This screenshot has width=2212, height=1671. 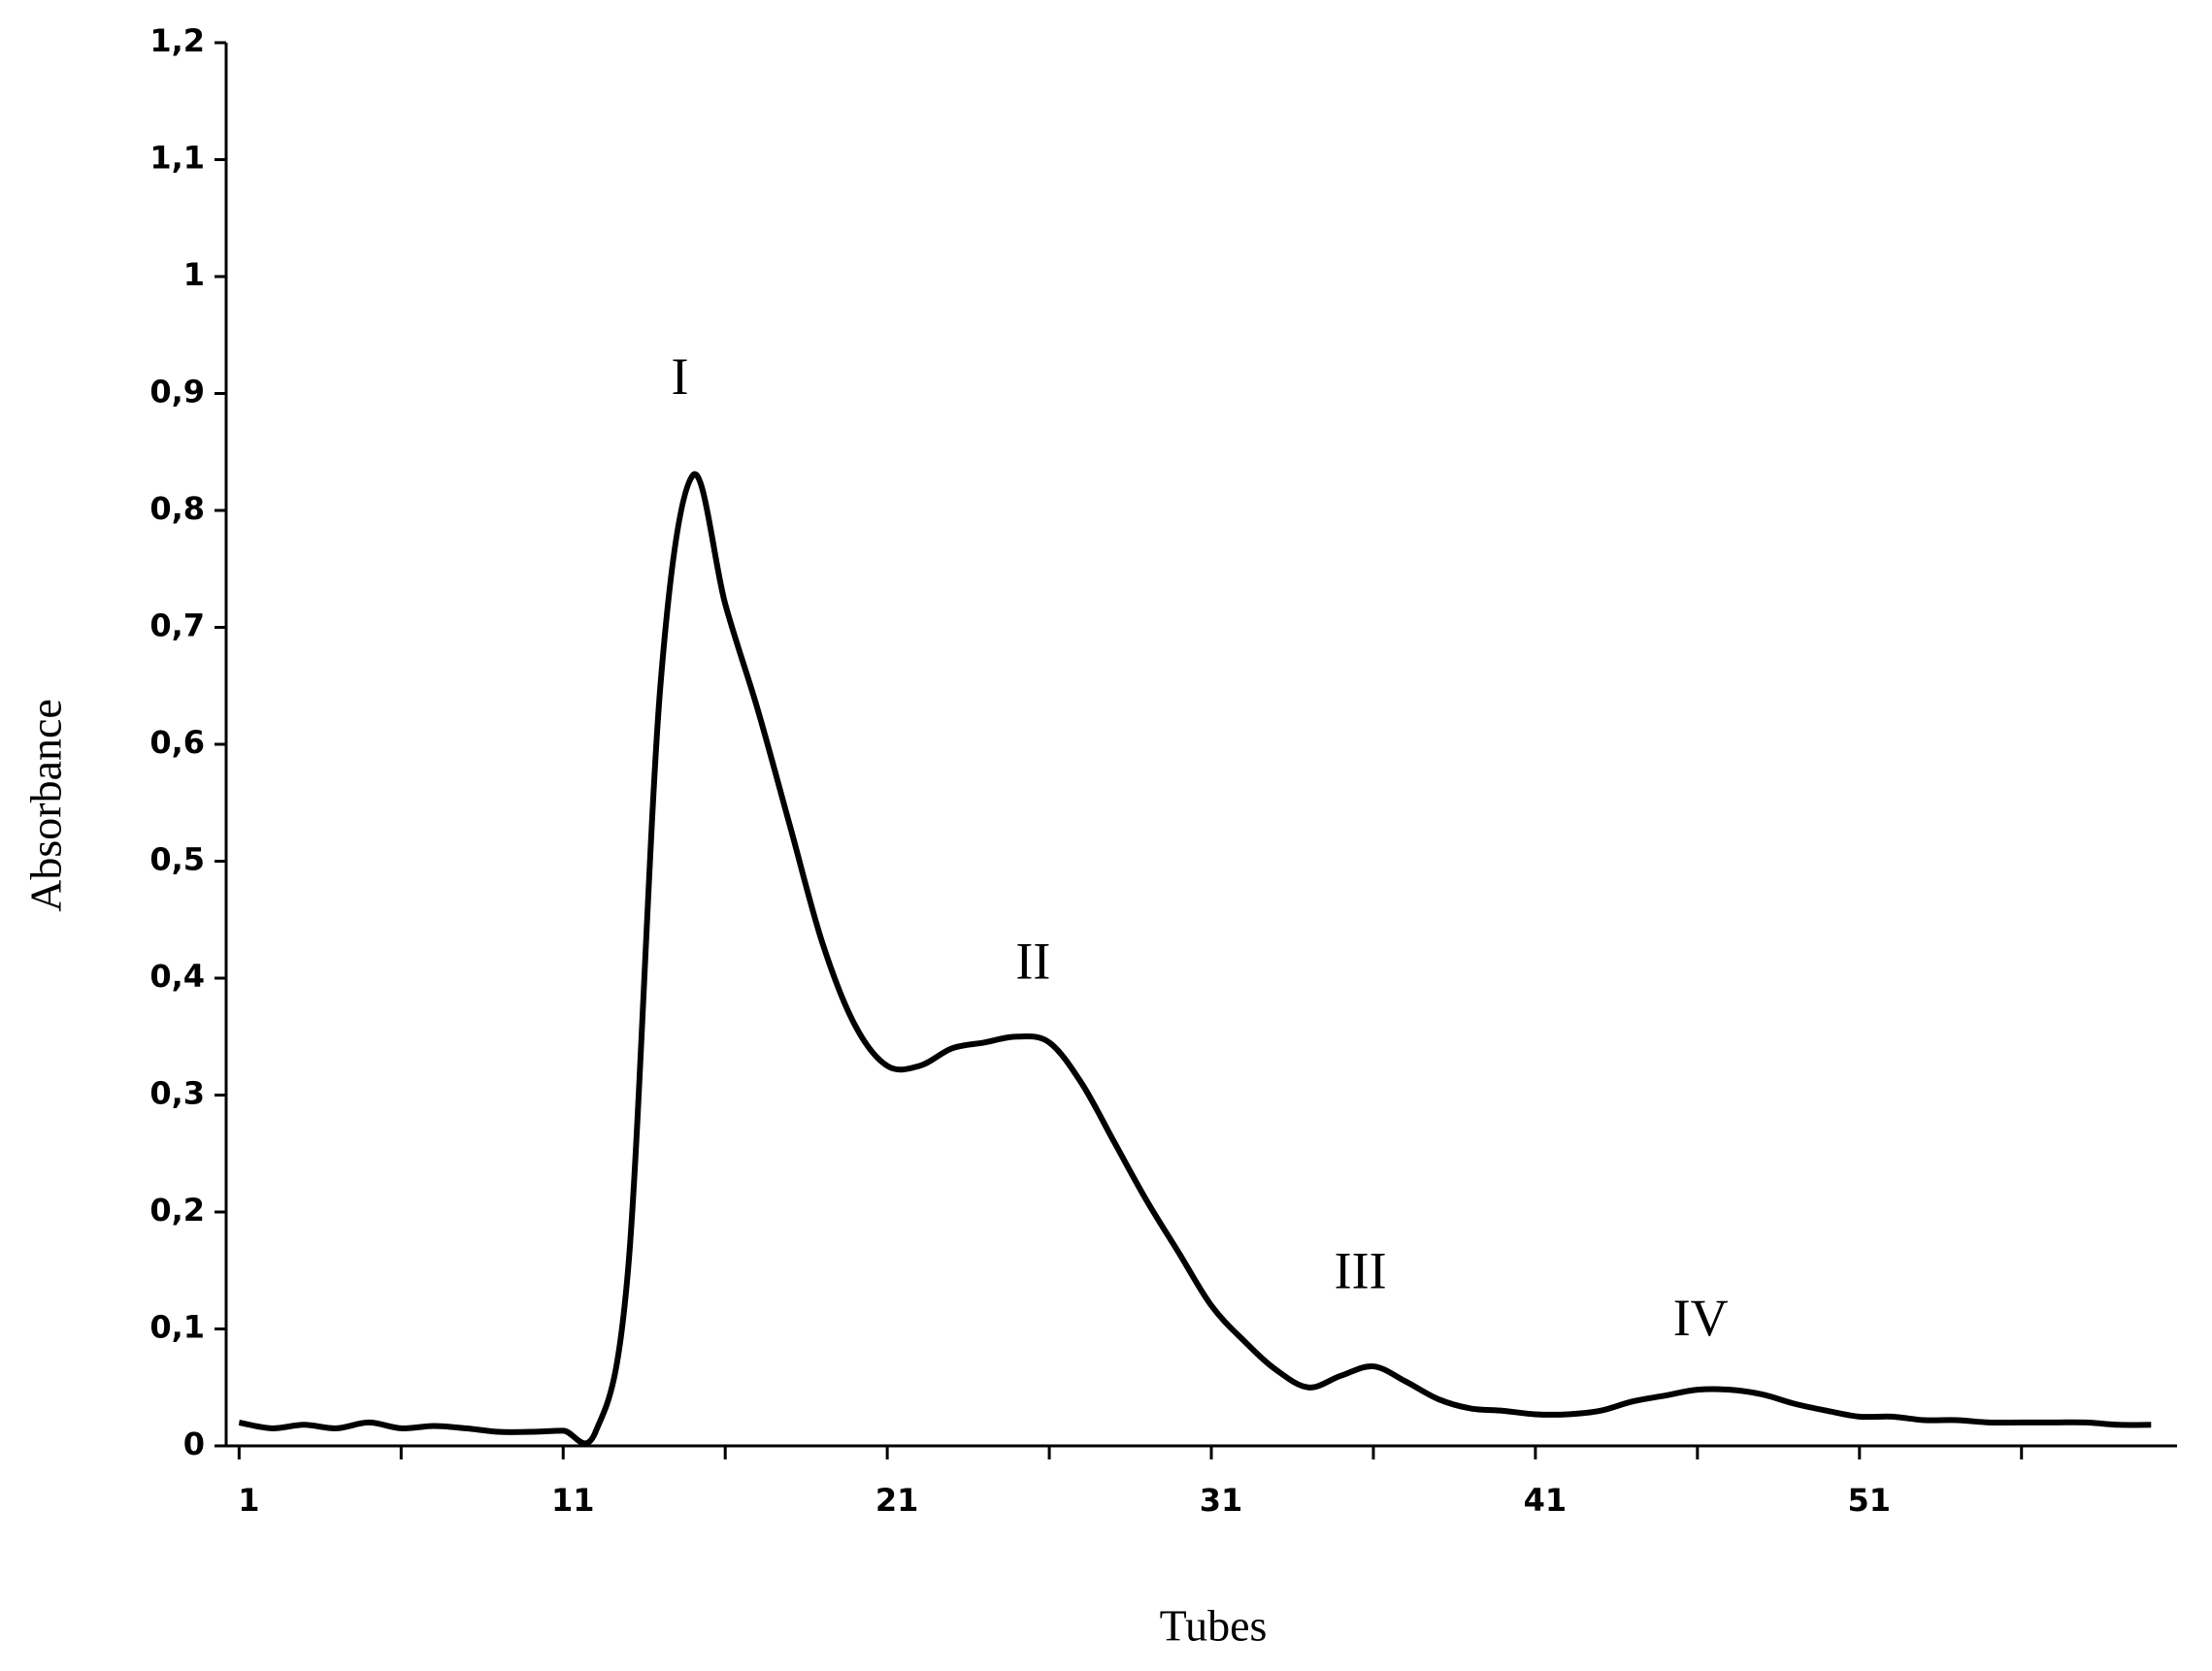 What do you see at coordinates (1032, 961) in the screenshot?
I see `peak-label: II` at bounding box center [1032, 961].